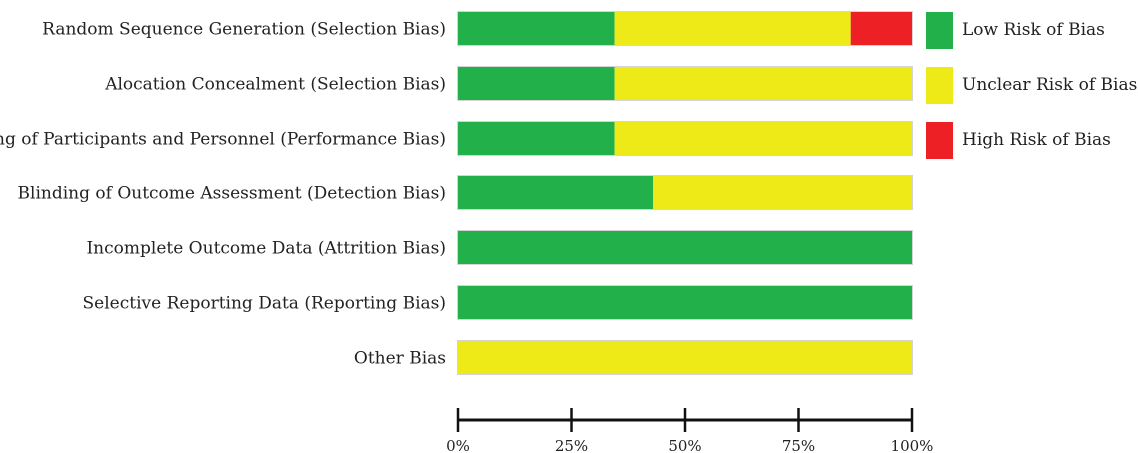 This screenshot has height=453, width=1138. What do you see at coordinates (912, 445) in the screenshot?
I see `x-tick-label: 100%` at bounding box center [912, 445].